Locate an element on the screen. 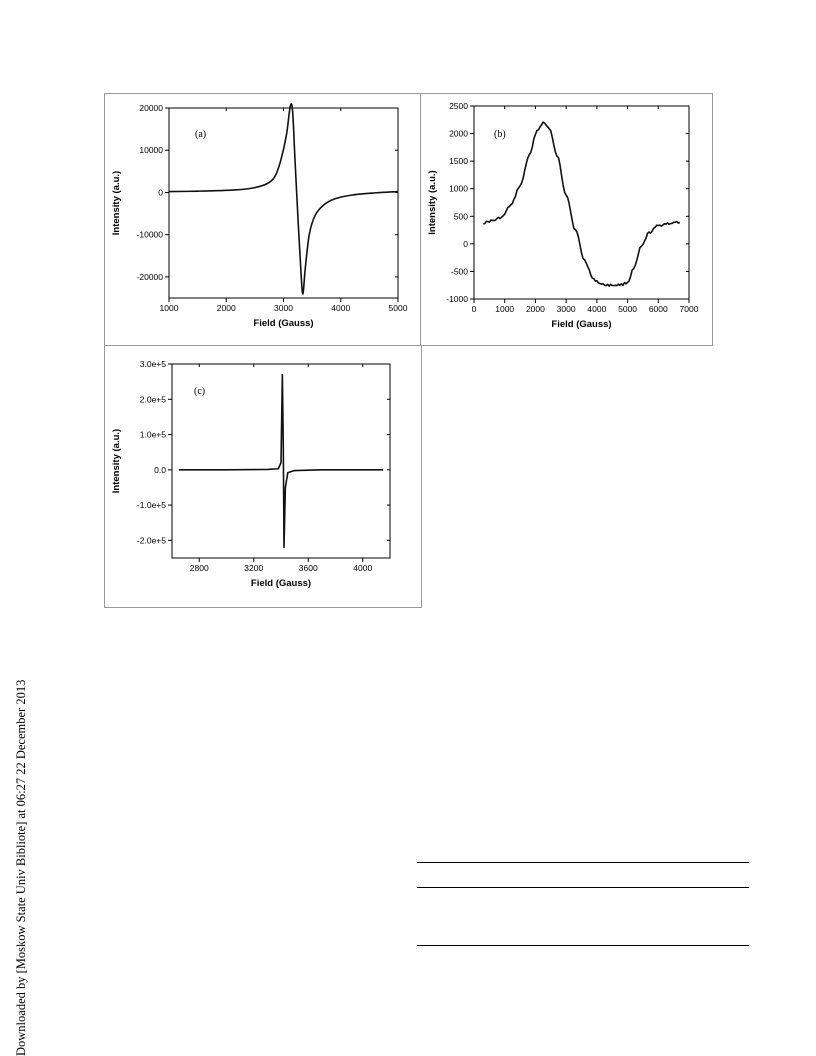 The image size is (816, 1056). table-rule-middle is located at coordinates (583, 887).